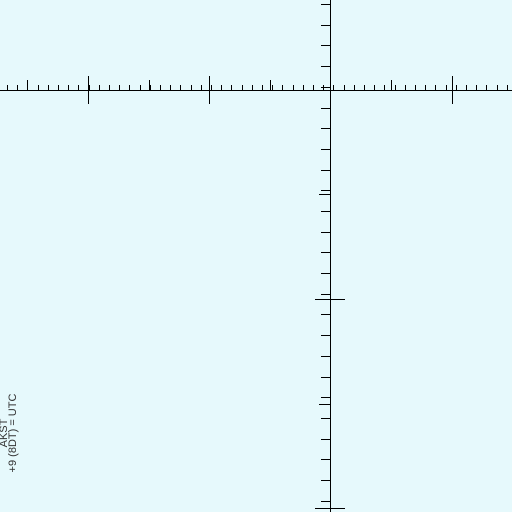 The image size is (512, 512). Describe the element at coordinates (256, 90) in the screenshot. I see `latitude-line` at that location.